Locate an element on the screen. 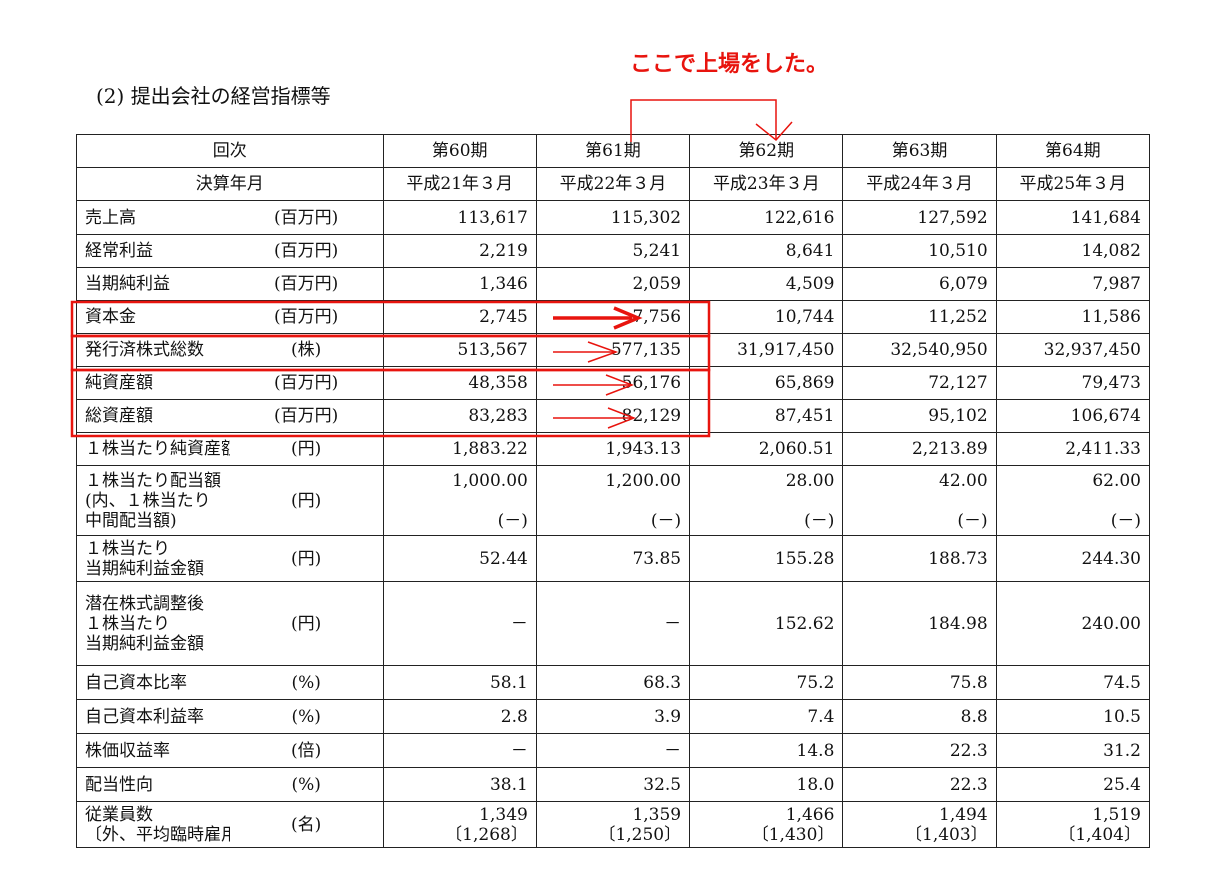 The height and width of the screenshot is (890, 1220). item-label-line: 当期純利益 is located at coordinates (127, 284).